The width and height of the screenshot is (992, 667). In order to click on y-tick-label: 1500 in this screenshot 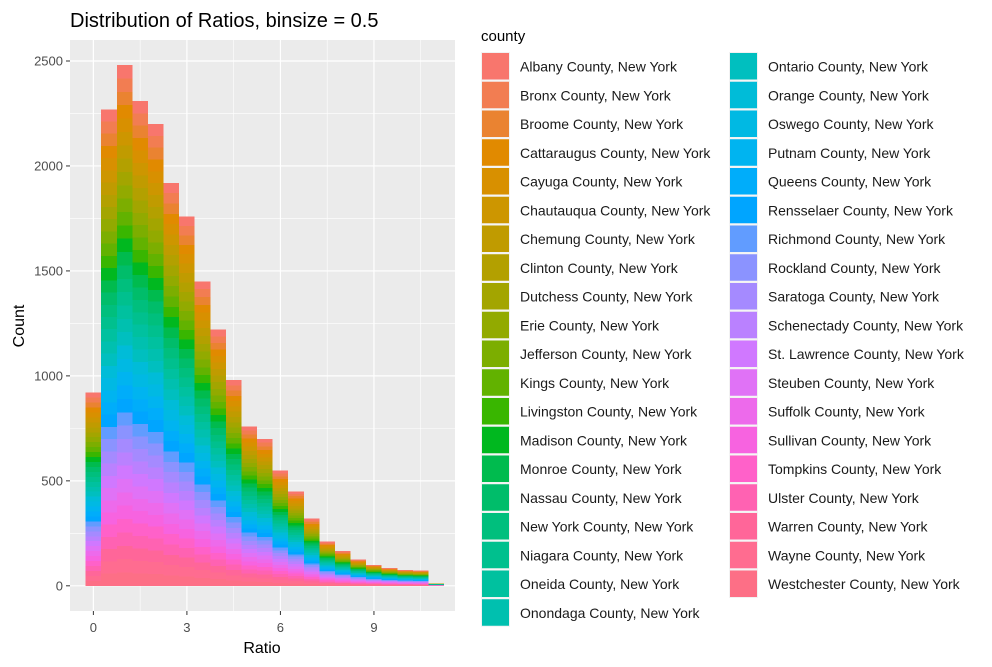, I will do `click(48, 270)`.